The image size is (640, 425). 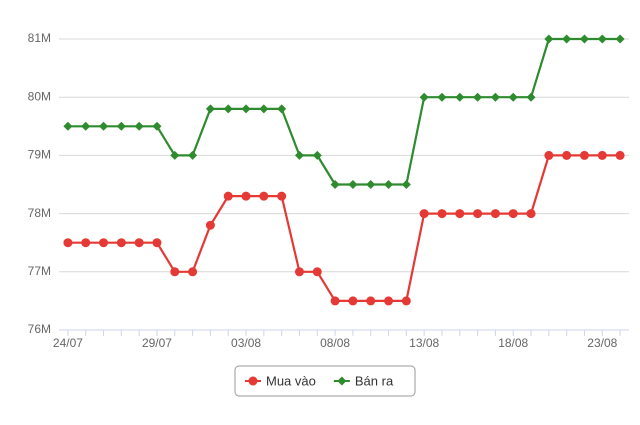 I want to click on x-tick-label: 13/08, so click(x=424, y=343).